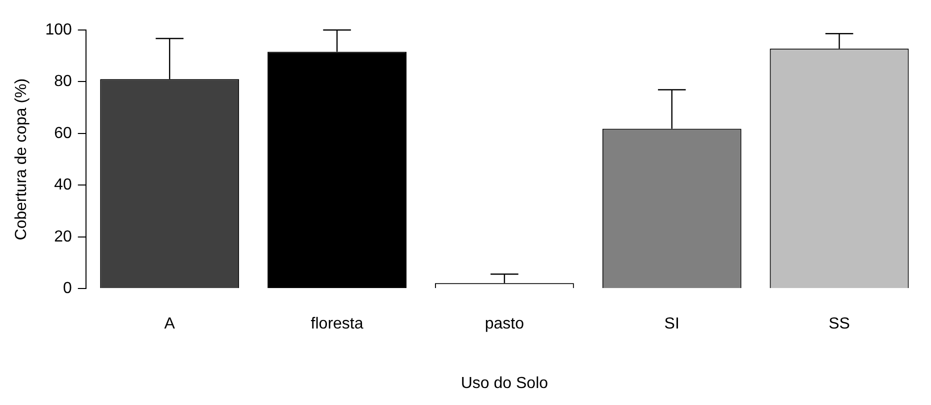 This screenshot has height=405, width=931. What do you see at coordinates (337, 324) in the screenshot?
I see `x-tick-label: floresta` at bounding box center [337, 324].